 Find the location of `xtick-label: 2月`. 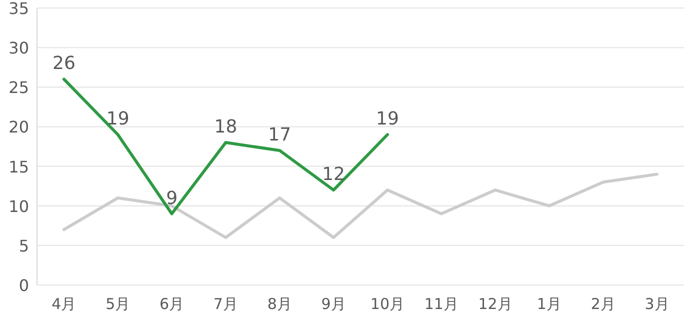

xtick-label: 2月 is located at coordinates (603, 304).